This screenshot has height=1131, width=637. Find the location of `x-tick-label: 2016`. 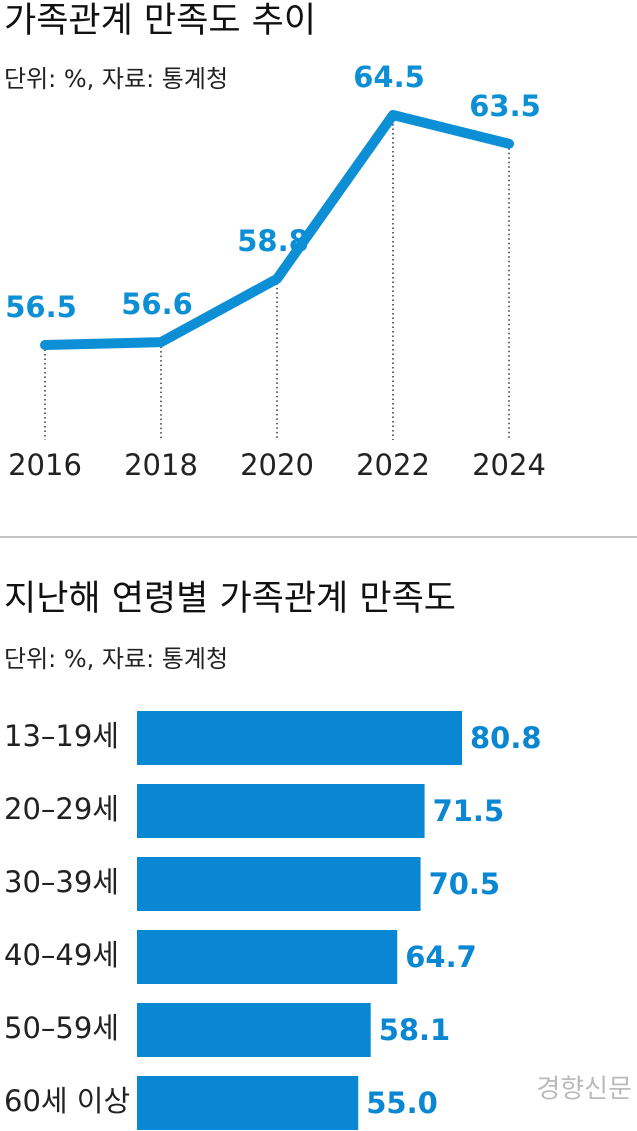

x-tick-label: 2016 is located at coordinates (45, 465).